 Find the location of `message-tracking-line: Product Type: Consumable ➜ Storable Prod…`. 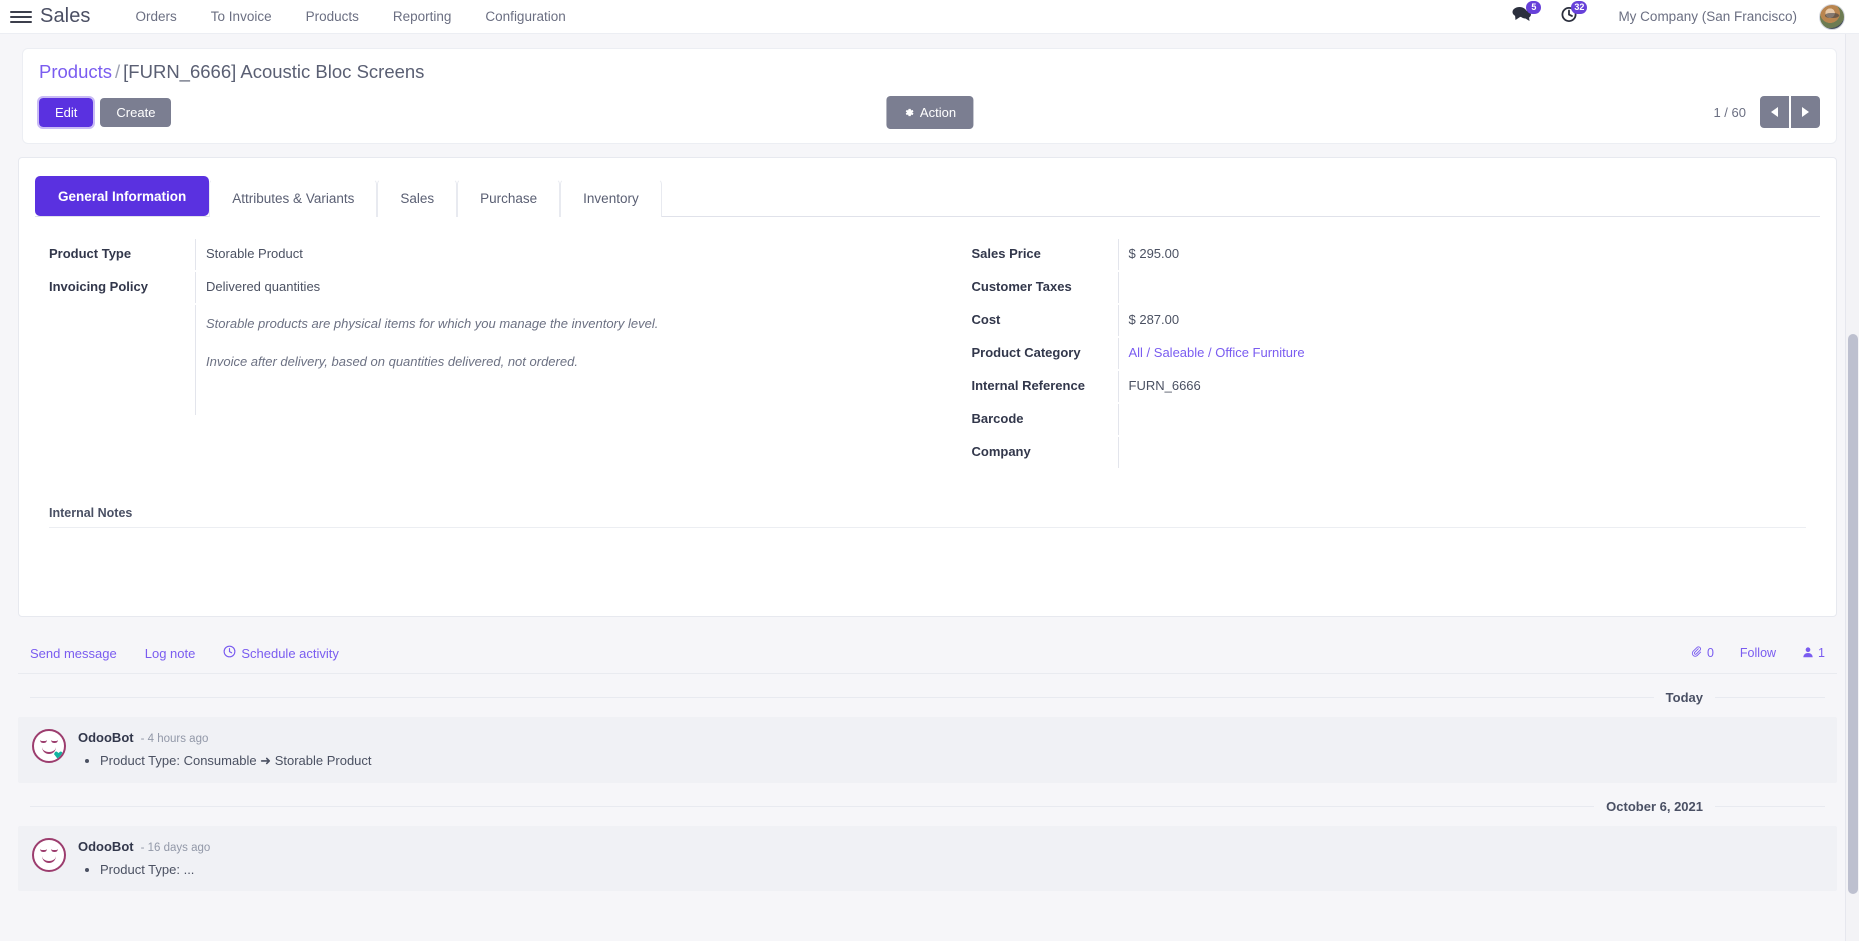

message-tracking-line: Product Type: Consumable ➜ Storable Prod… is located at coordinates (961, 761).